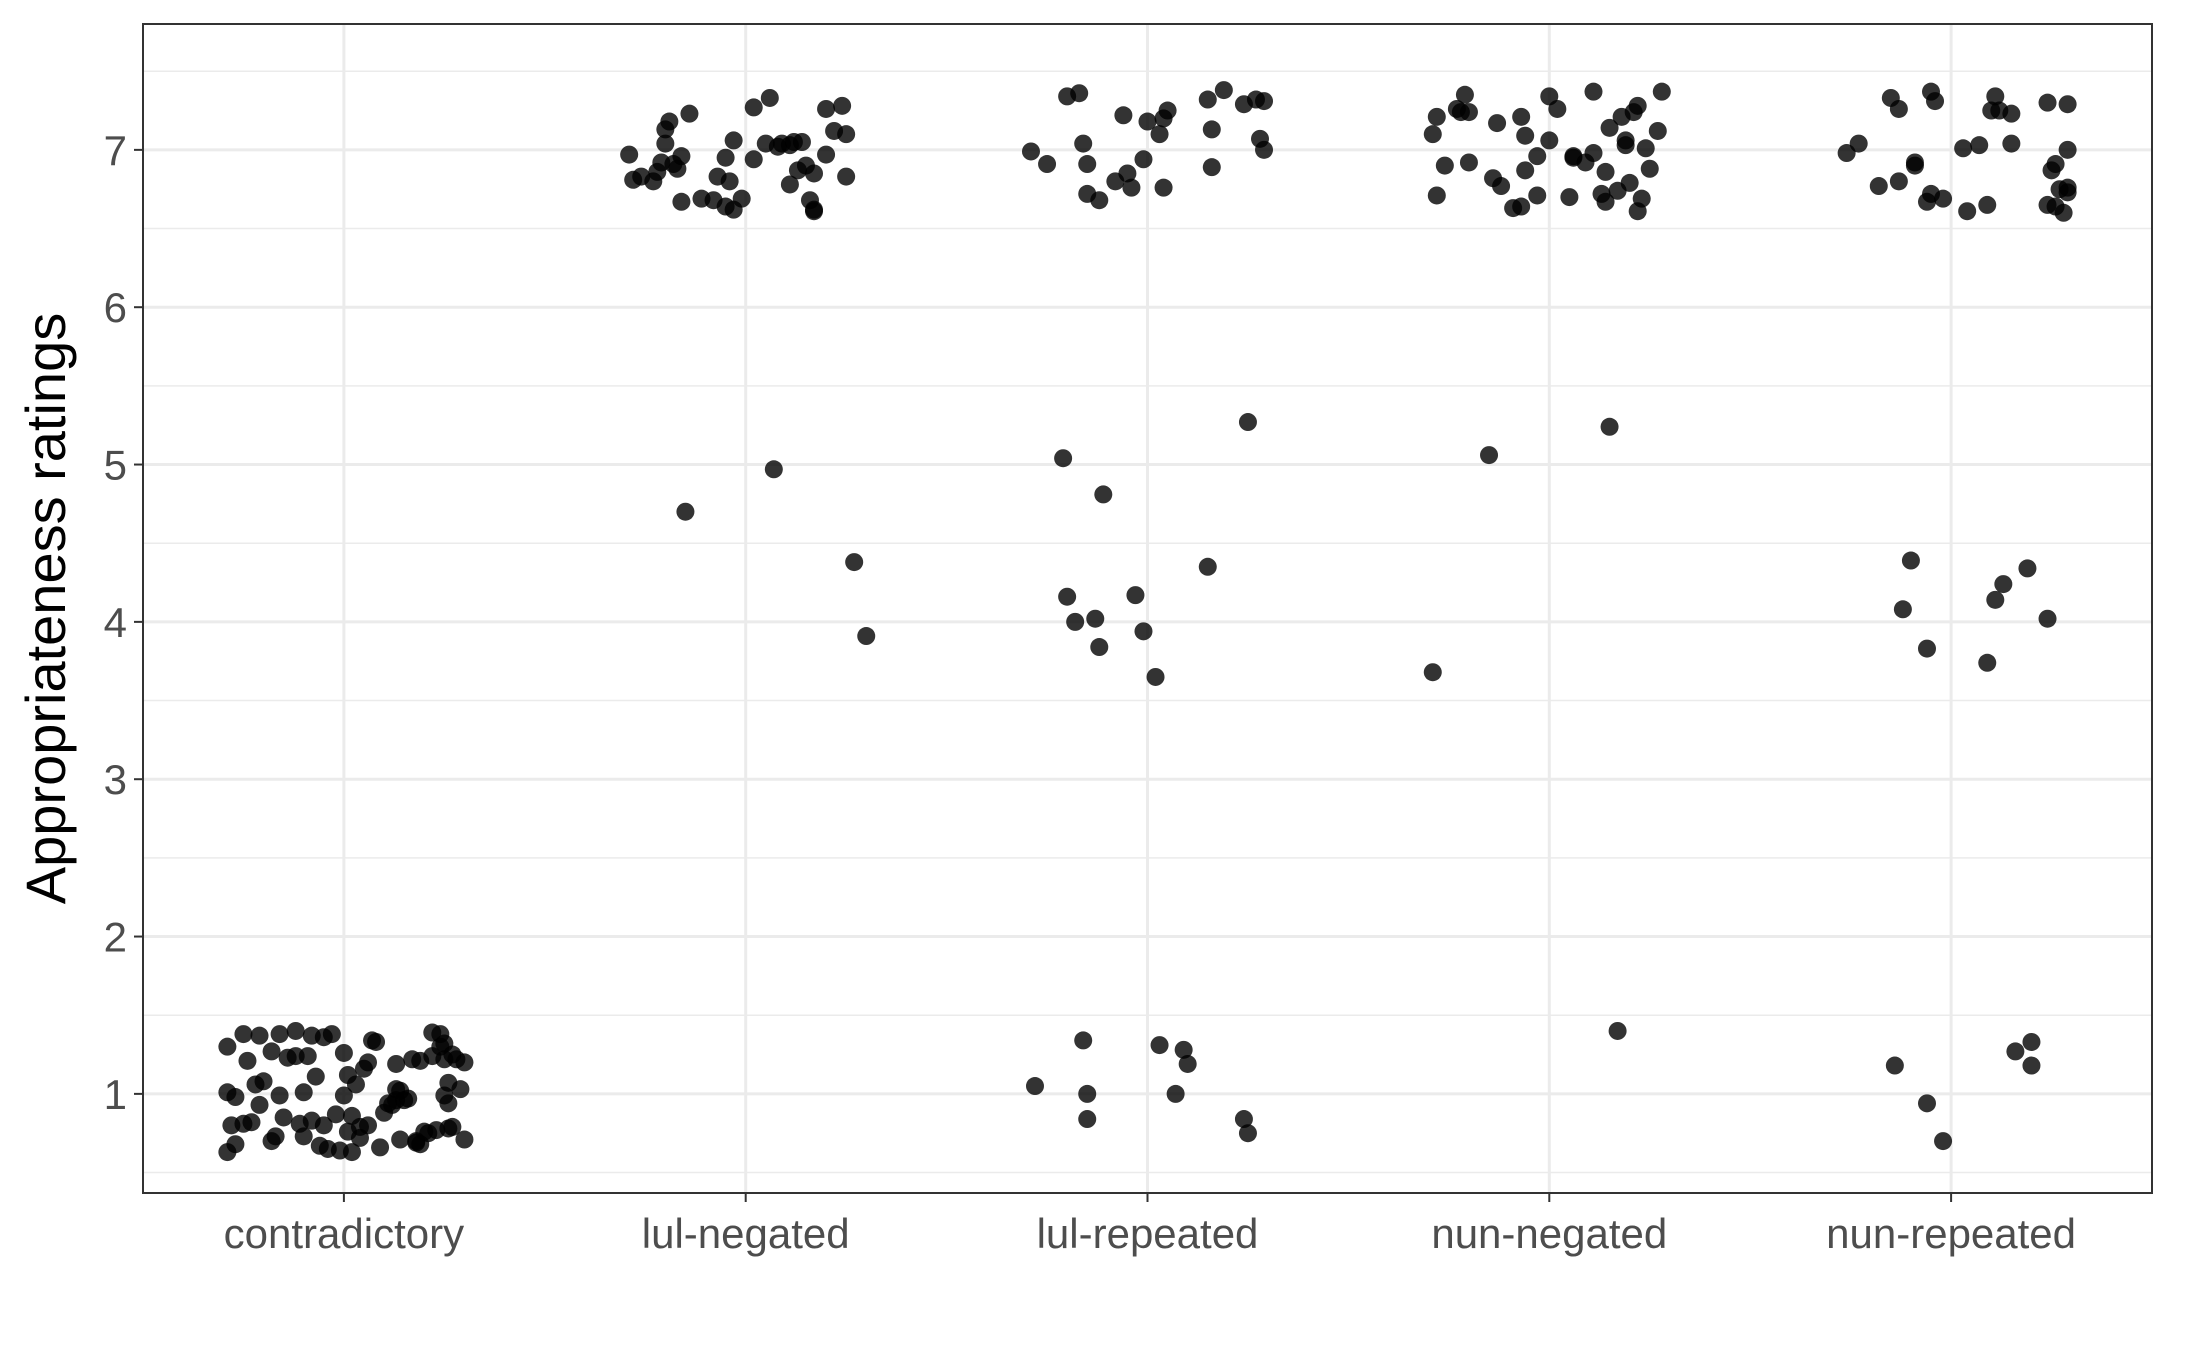 The width and height of the screenshot is (2187, 1351). Describe the element at coordinates (1549, 1233) in the screenshot. I see `x-tick-label-nun-negated: nun-negated` at that location.